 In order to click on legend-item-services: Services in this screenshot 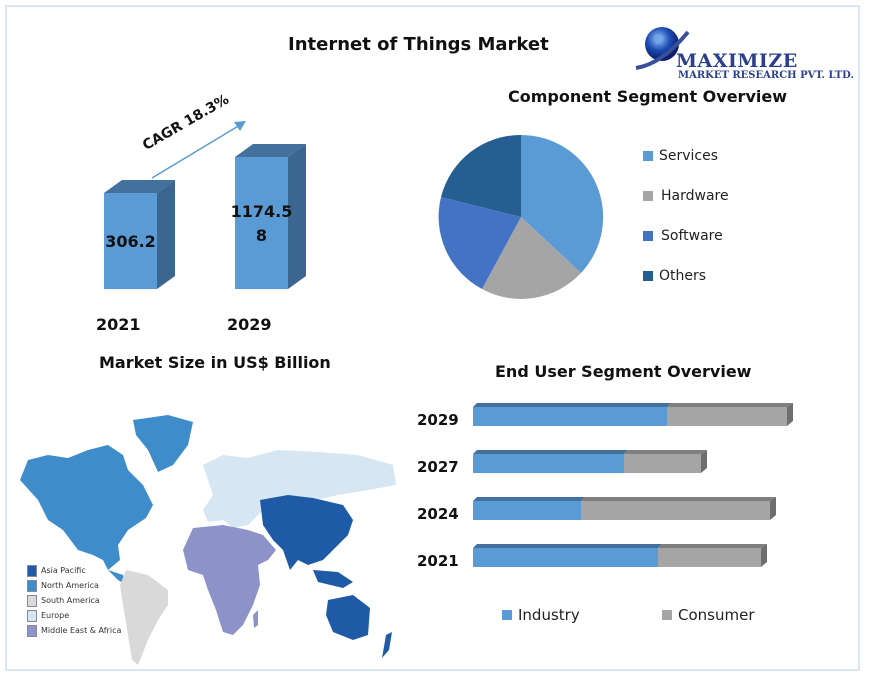, I will do `click(686, 156)`.